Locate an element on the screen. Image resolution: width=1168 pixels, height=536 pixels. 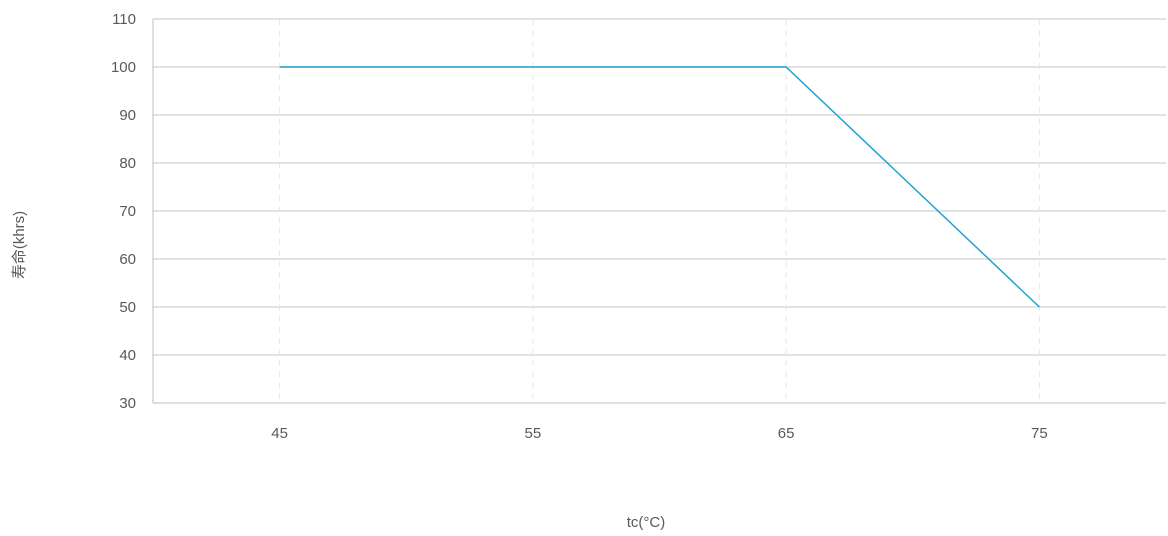
y-tick-label: 40 is located at coordinates (127, 355).